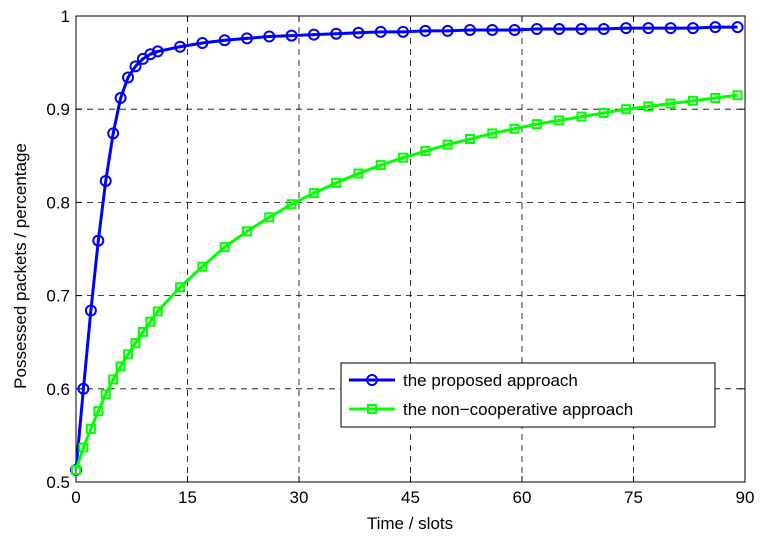  Describe the element at coordinates (58, 482) in the screenshot. I see `y-tick-label: 0.5` at that location.